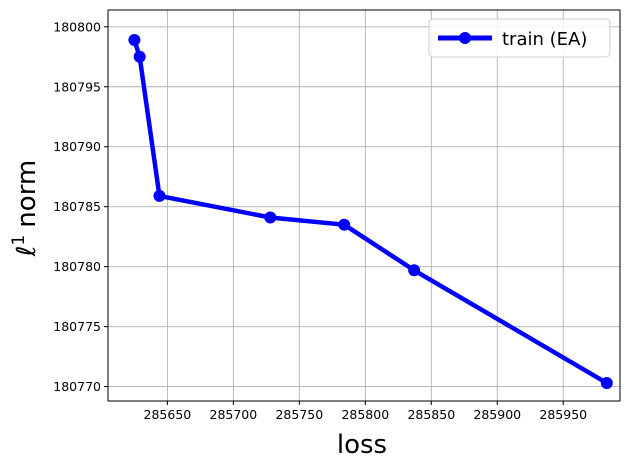 The width and height of the screenshot is (630, 469). I want to click on legend-marker-sample, so click(465, 38).